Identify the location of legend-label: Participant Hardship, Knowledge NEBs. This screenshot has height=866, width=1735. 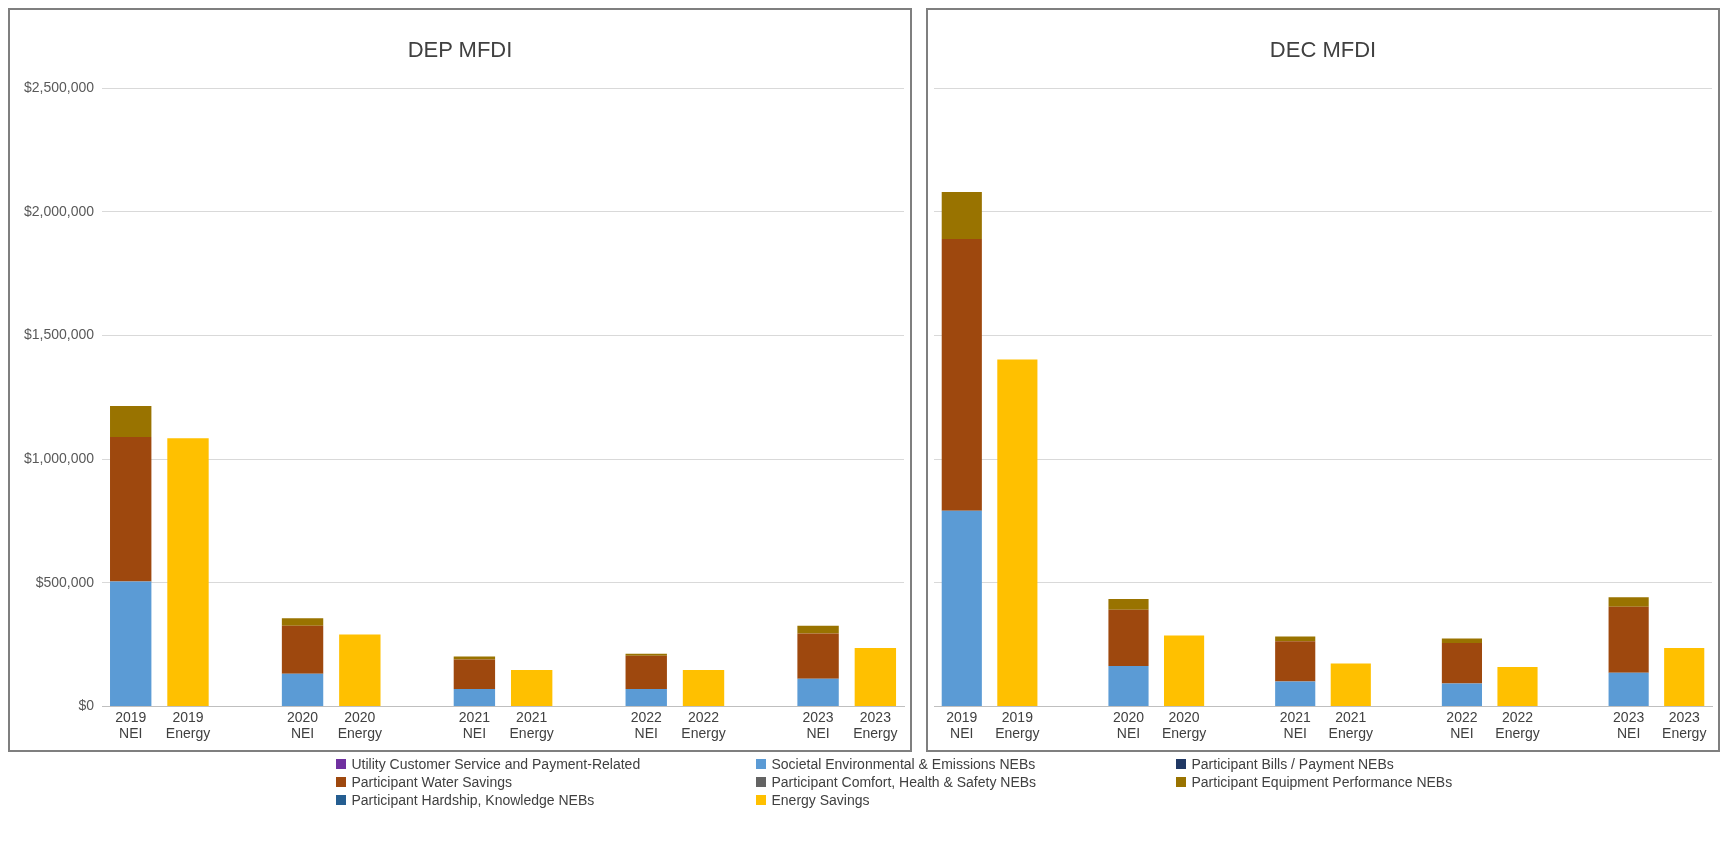
(473, 800).